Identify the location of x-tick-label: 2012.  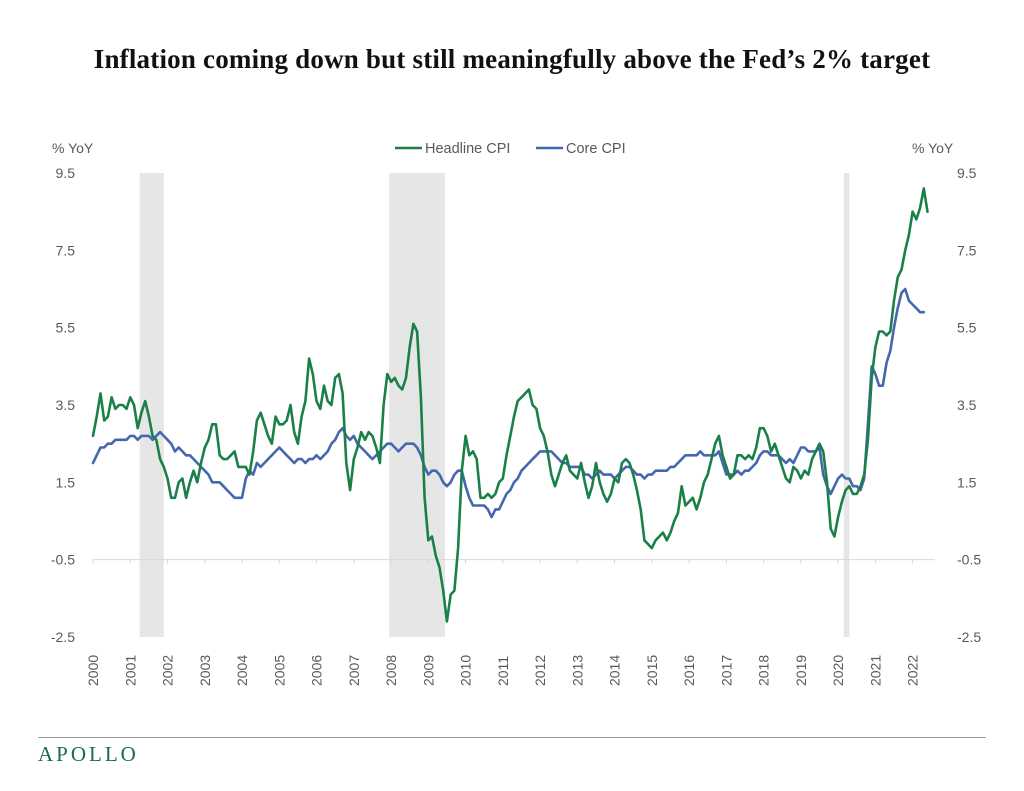
(540, 670).